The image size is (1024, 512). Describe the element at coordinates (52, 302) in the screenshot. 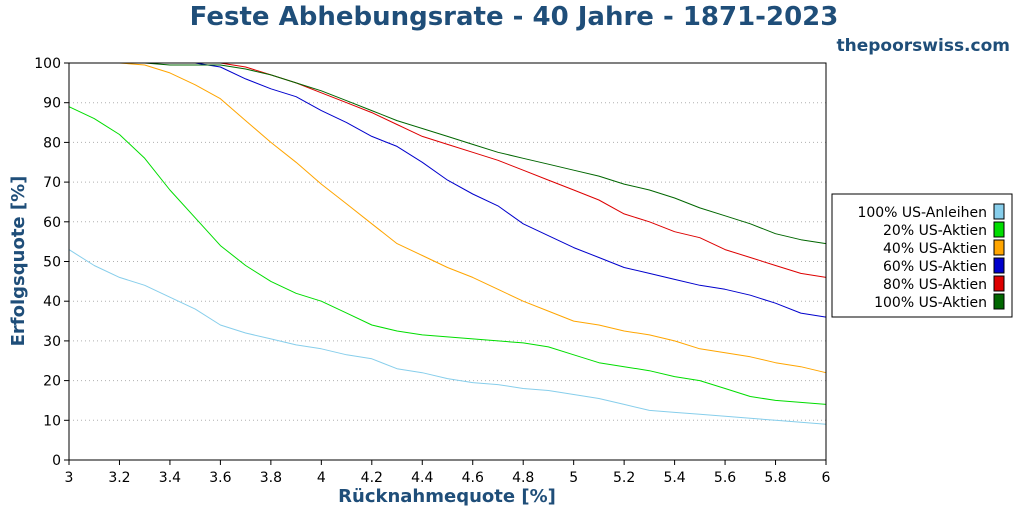

I see `y-tick-label: 40` at that location.